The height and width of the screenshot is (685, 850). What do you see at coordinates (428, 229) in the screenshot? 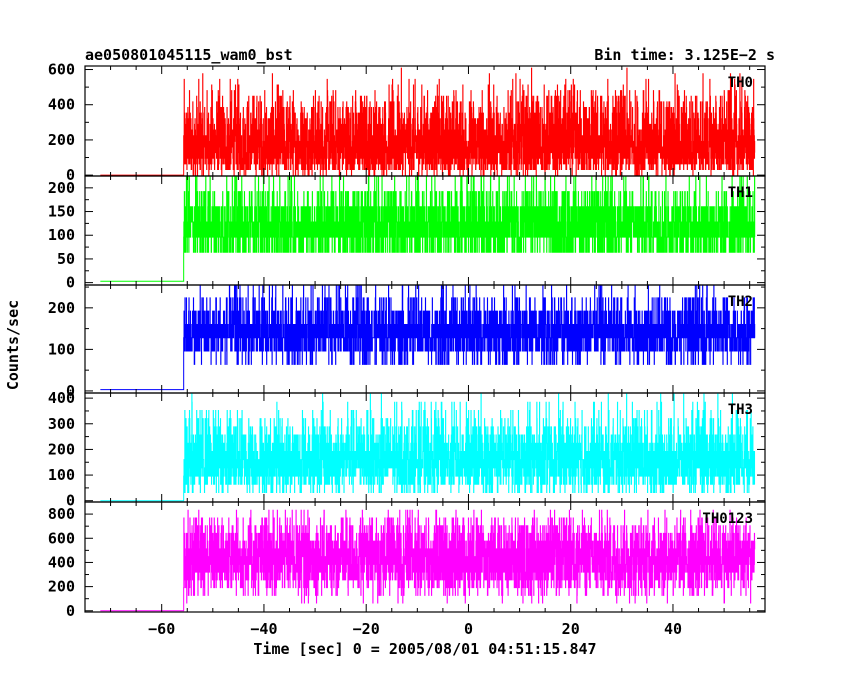
I see `series-line-th1` at bounding box center [428, 229].